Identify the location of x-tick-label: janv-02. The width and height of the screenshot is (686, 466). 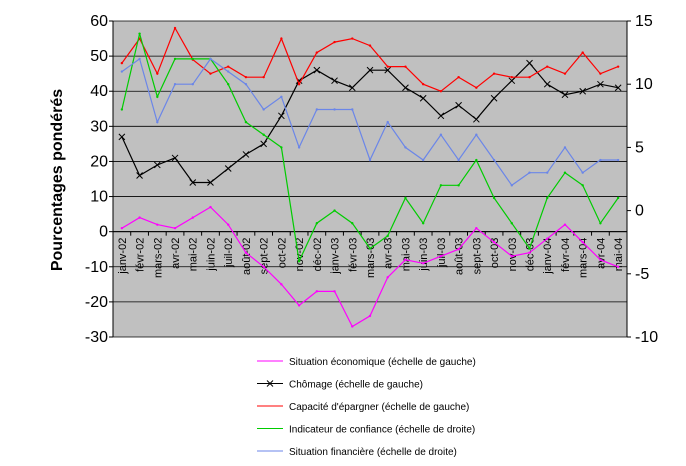
(123, 256).